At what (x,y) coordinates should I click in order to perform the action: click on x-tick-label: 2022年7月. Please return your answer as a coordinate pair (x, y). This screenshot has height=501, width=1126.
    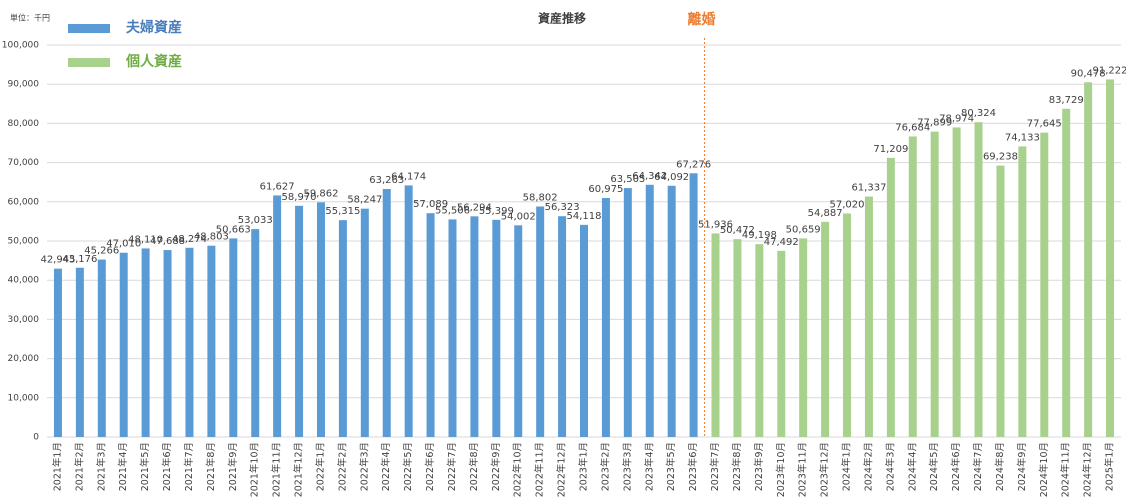
    Looking at the image, I should click on (452, 466).